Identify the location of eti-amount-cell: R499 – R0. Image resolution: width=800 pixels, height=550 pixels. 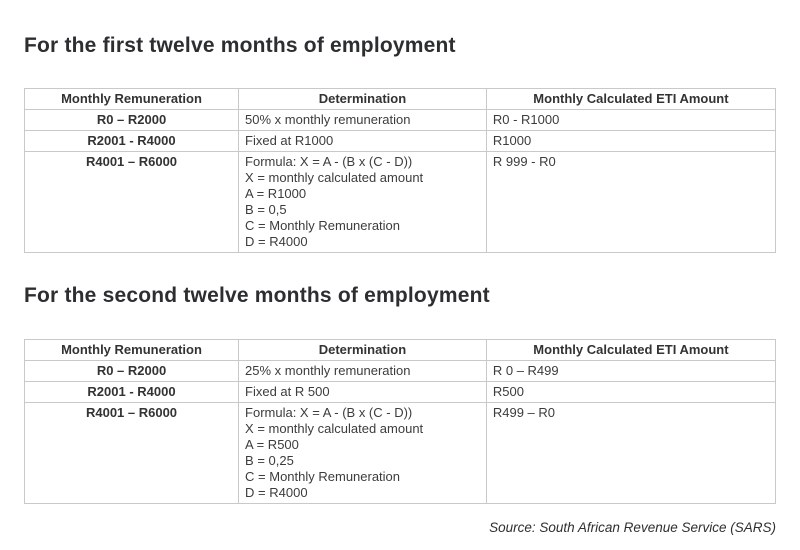
(631, 453).